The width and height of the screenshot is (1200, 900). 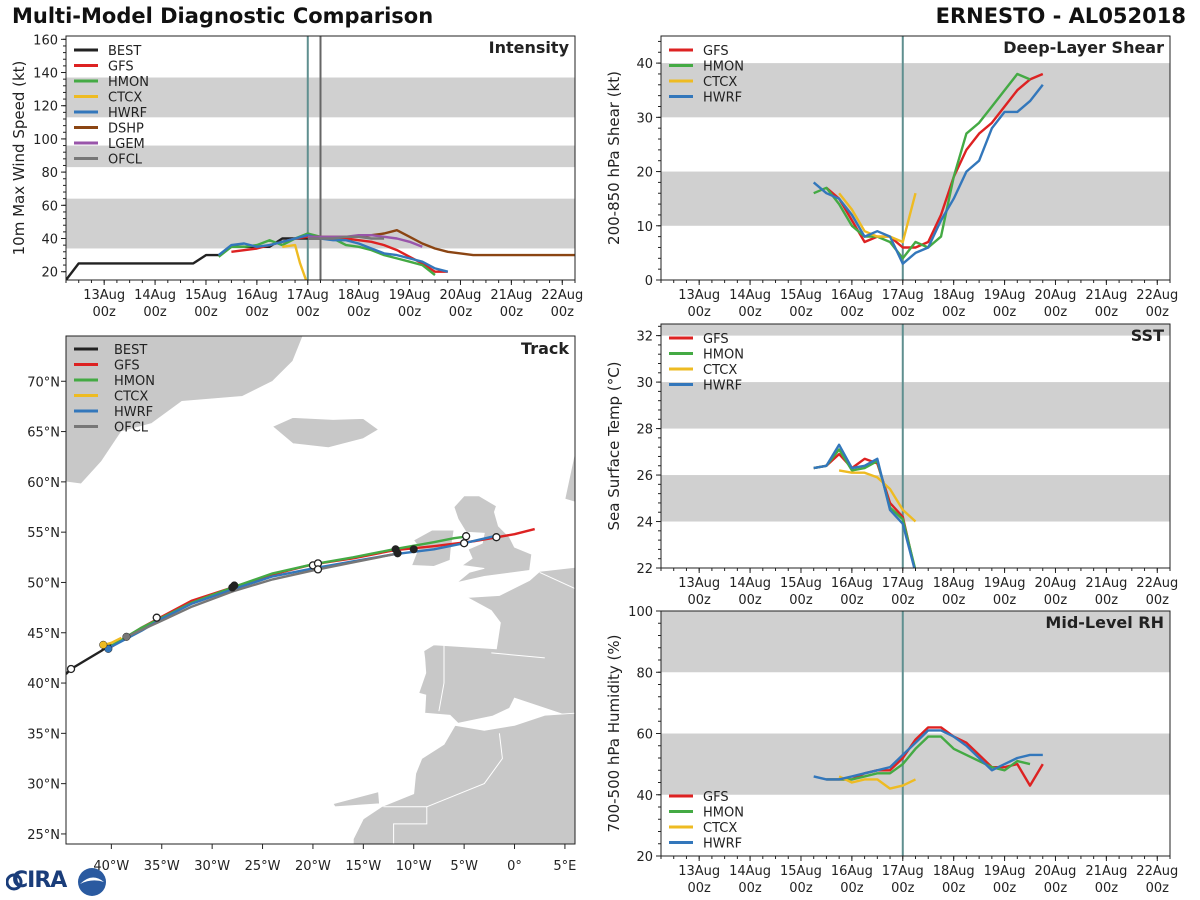 What do you see at coordinates (1083, 47) in the screenshot?
I see `shear-title: Deep-Layer Shear` at bounding box center [1083, 47].